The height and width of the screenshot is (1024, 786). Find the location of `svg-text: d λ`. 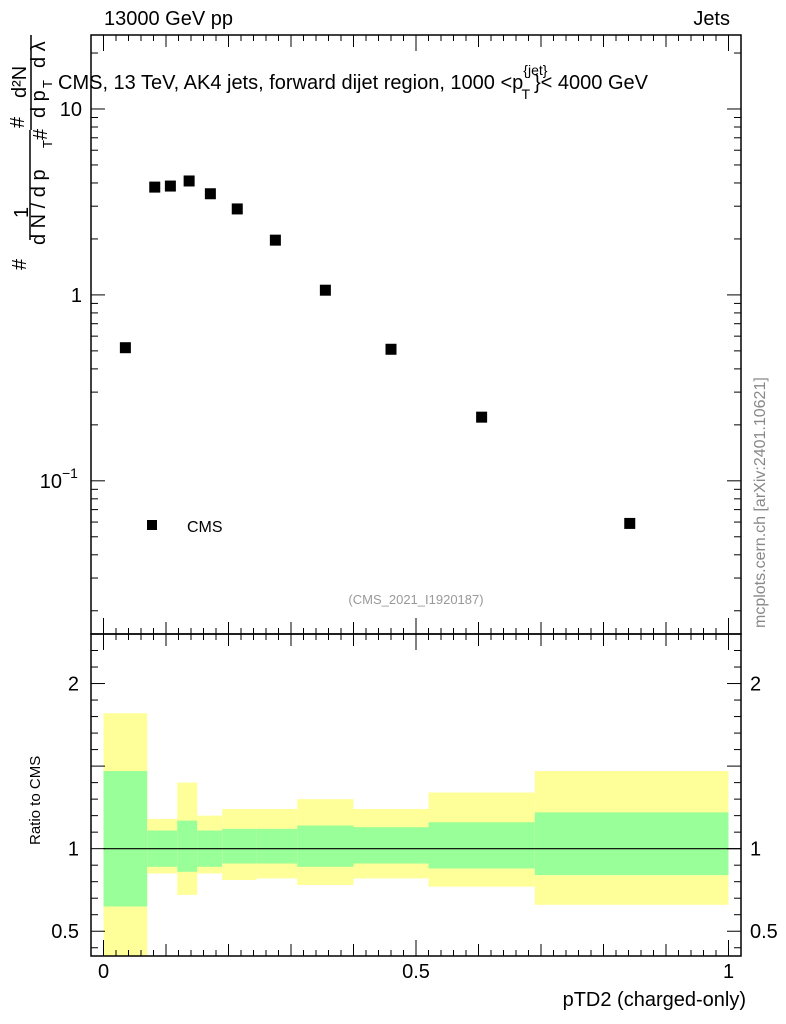

svg-text: d λ is located at coordinates (39, 54).